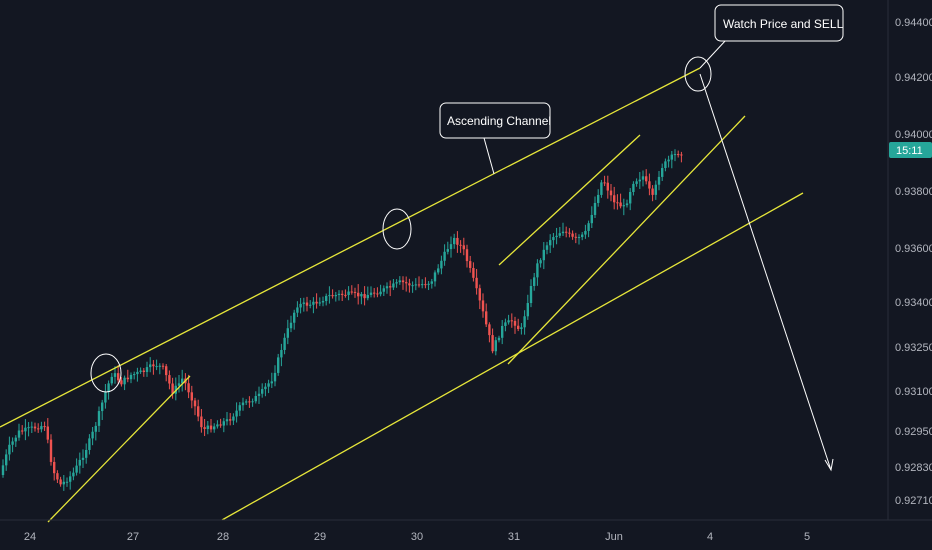 This screenshot has width=932, height=550. I want to click on y-tick-label: 0.92950, so click(913, 432).